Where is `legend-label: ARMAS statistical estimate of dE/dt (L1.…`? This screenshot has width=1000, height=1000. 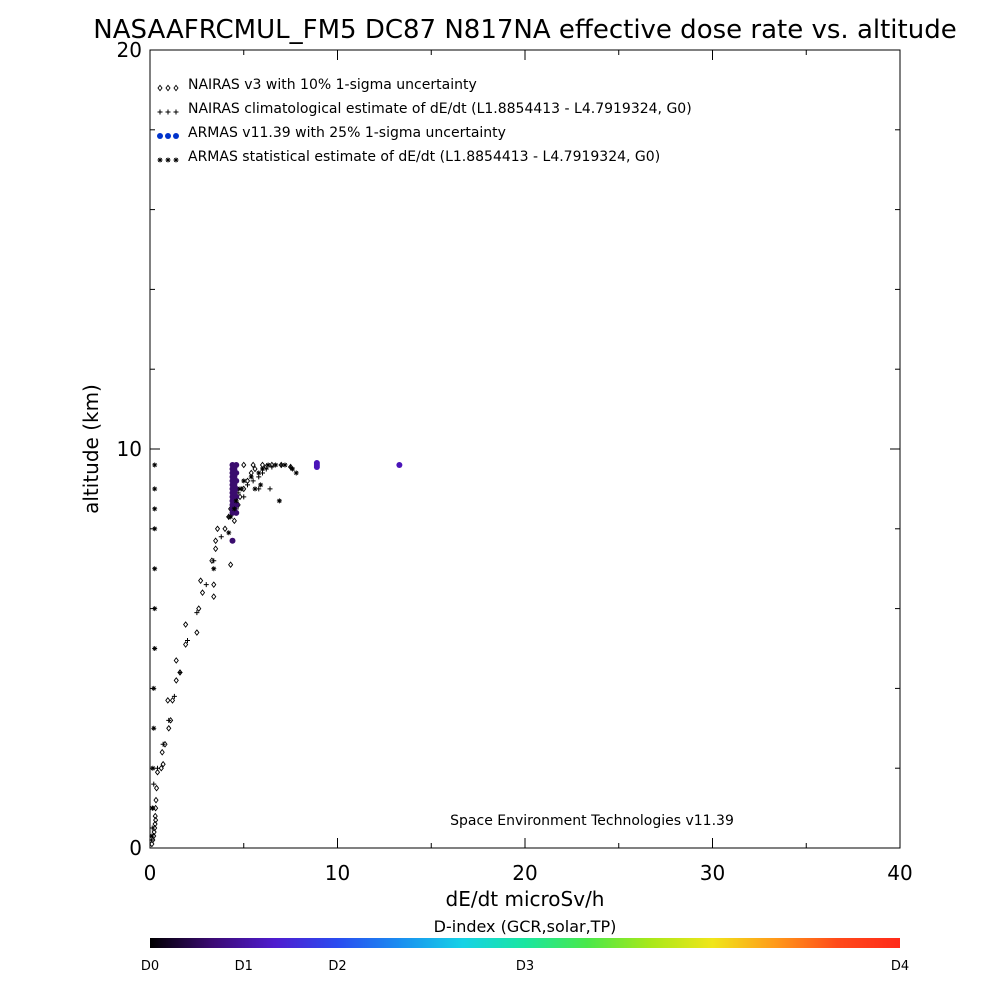 legend-label: ARMAS statistical estimate of dE/dt (L1.… is located at coordinates (424, 157).